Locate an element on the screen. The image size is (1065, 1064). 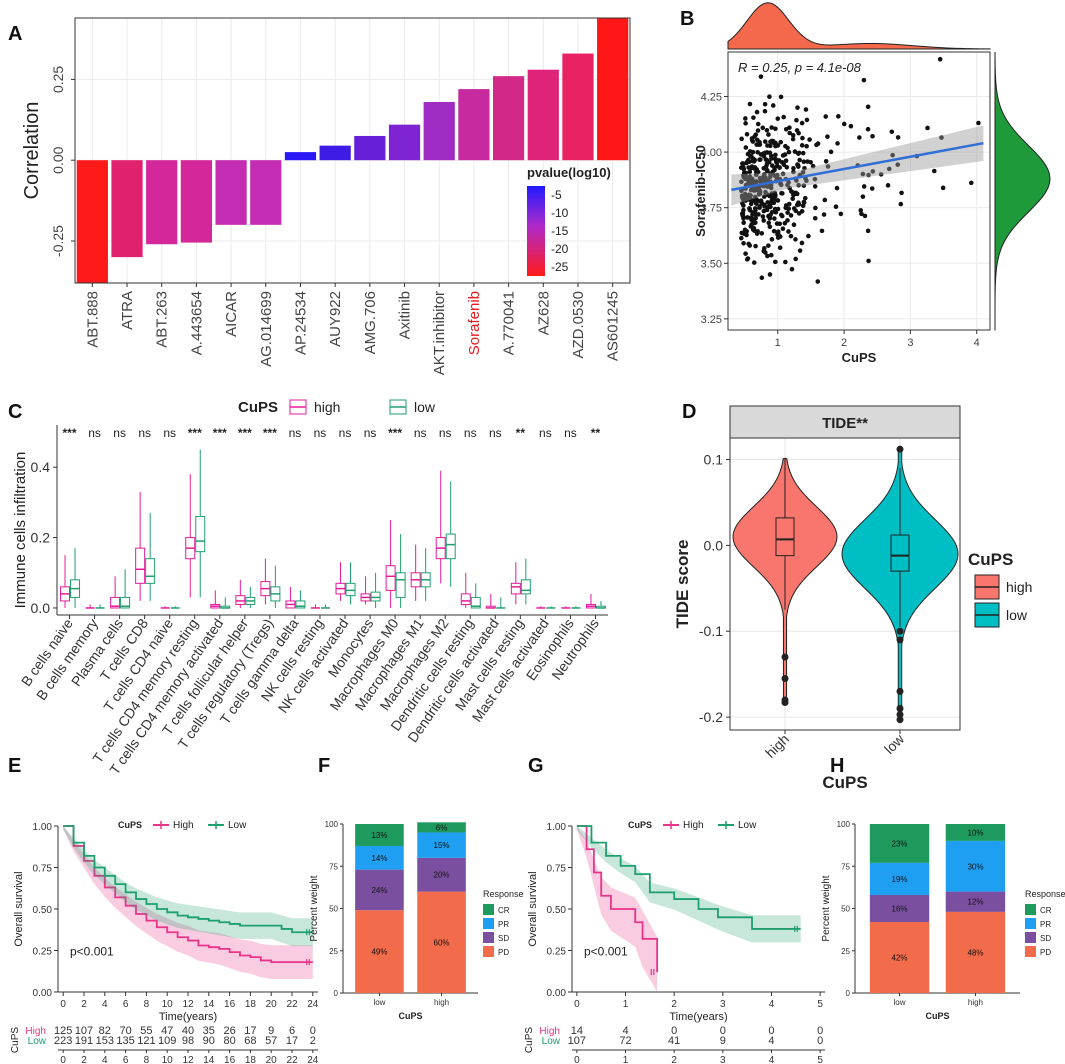
legend-key-sd is located at coordinates (488, 937).